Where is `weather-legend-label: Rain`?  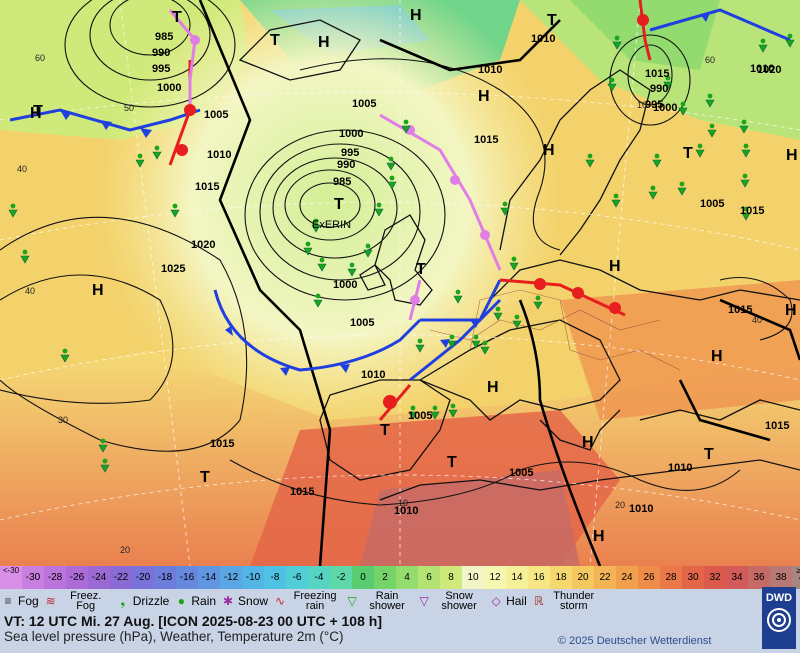 weather-legend-label: Rain is located at coordinates (204, 601).